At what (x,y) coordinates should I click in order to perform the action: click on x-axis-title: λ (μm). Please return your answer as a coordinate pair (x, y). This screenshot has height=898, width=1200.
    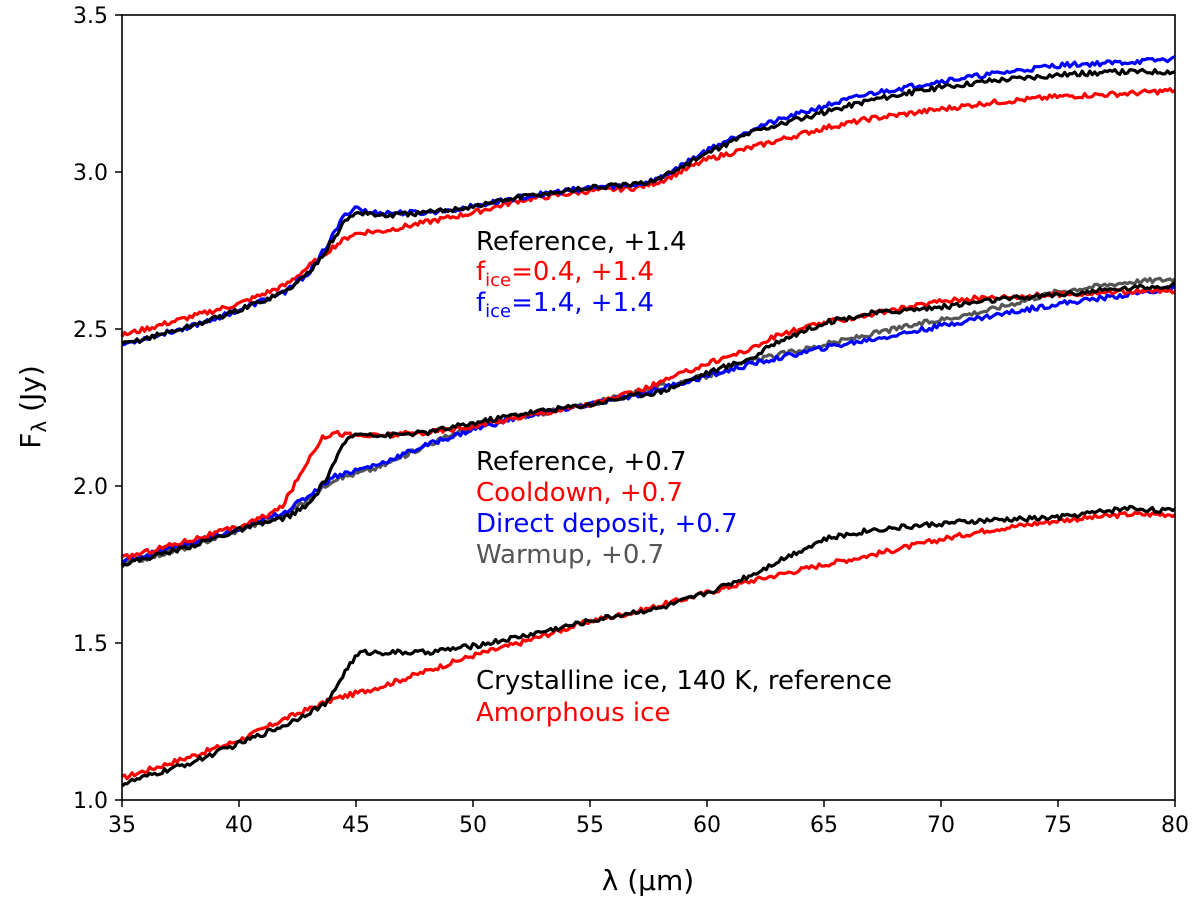
    Looking at the image, I should click on (648, 880).